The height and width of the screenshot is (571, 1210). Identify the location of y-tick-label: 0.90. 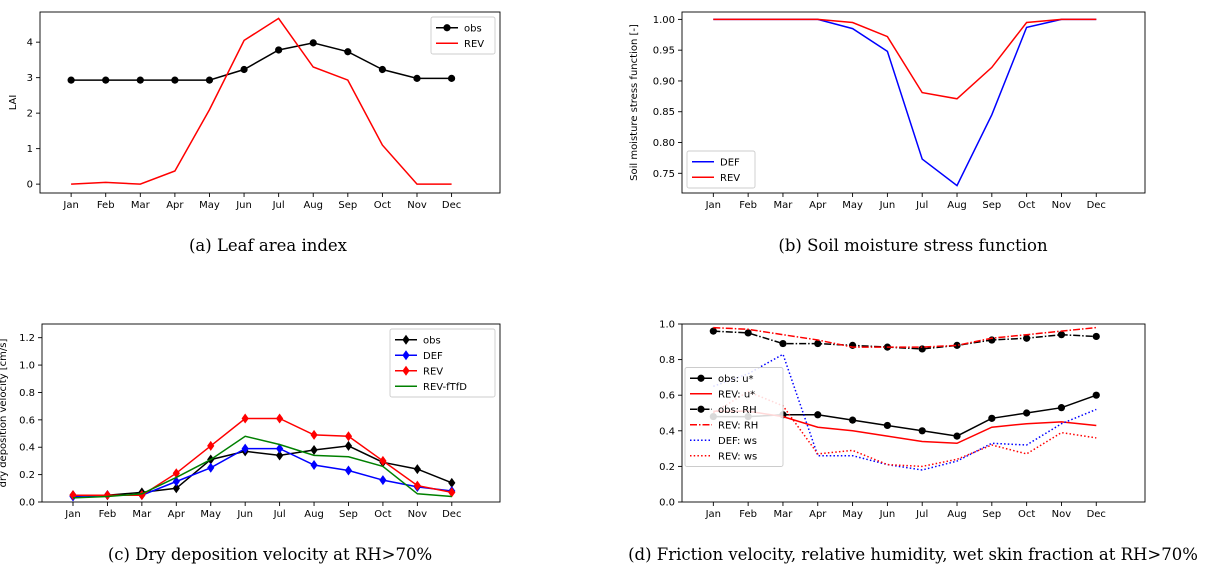
(664, 81).